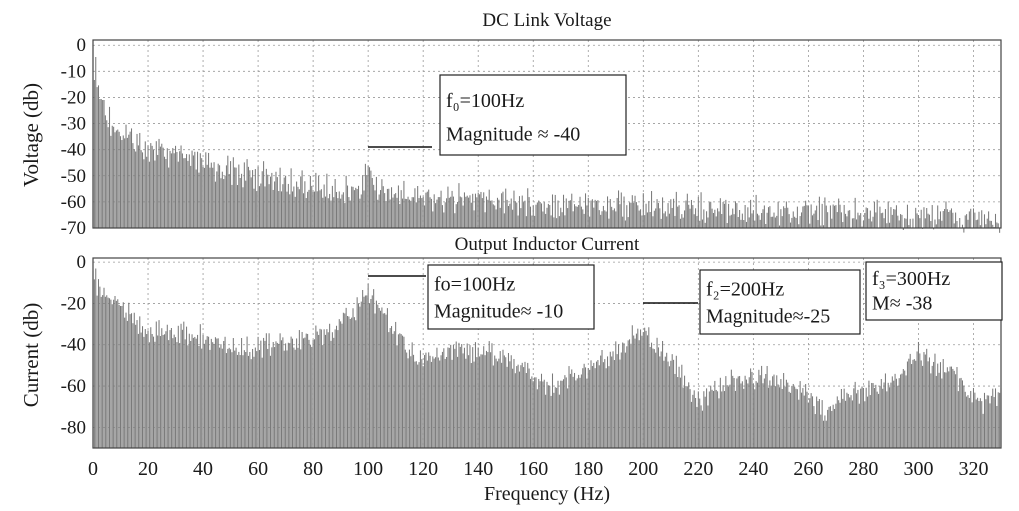  Describe the element at coordinates (753, 469) in the screenshot. I see `x-tick-label: 240` at that location.